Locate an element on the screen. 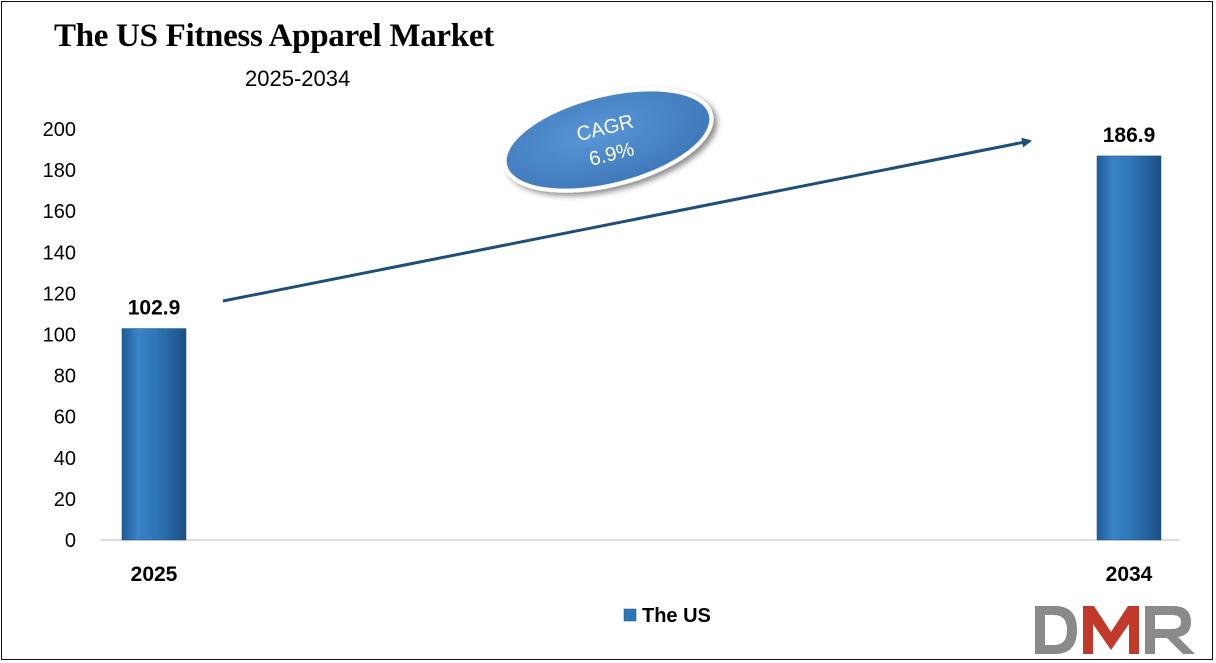  x-tick-label: 2025 is located at coordinates (154, 574).